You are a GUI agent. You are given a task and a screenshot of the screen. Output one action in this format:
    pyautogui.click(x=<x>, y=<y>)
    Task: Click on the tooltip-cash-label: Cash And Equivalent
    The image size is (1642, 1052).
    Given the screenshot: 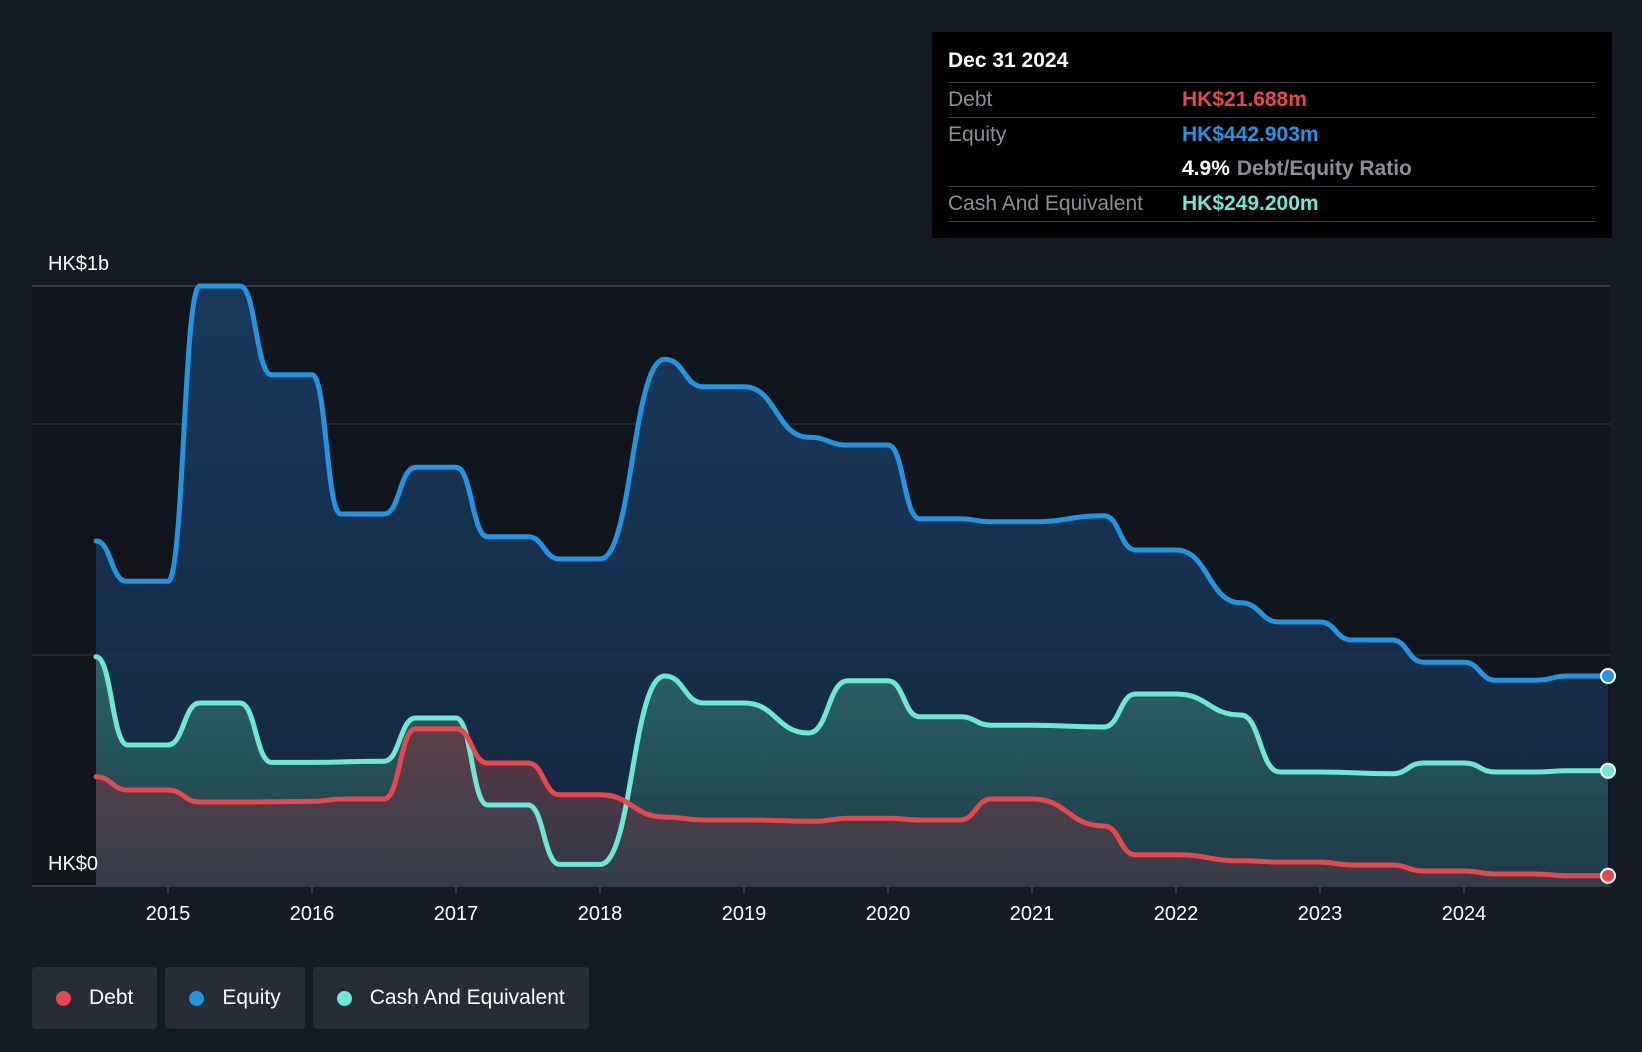 What is the action you would take?
    pyautogui.click(x=1045, y=203)
    